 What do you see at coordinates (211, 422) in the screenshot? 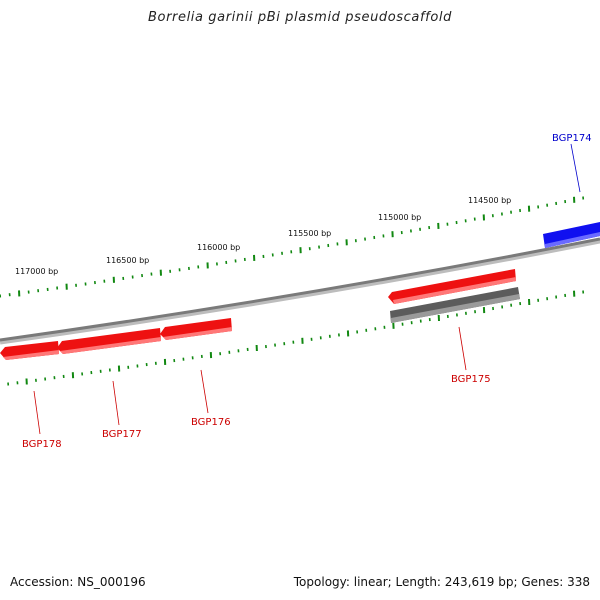
I see `gene-label-bgp176: BGP176` at bounding box center [211, 422].